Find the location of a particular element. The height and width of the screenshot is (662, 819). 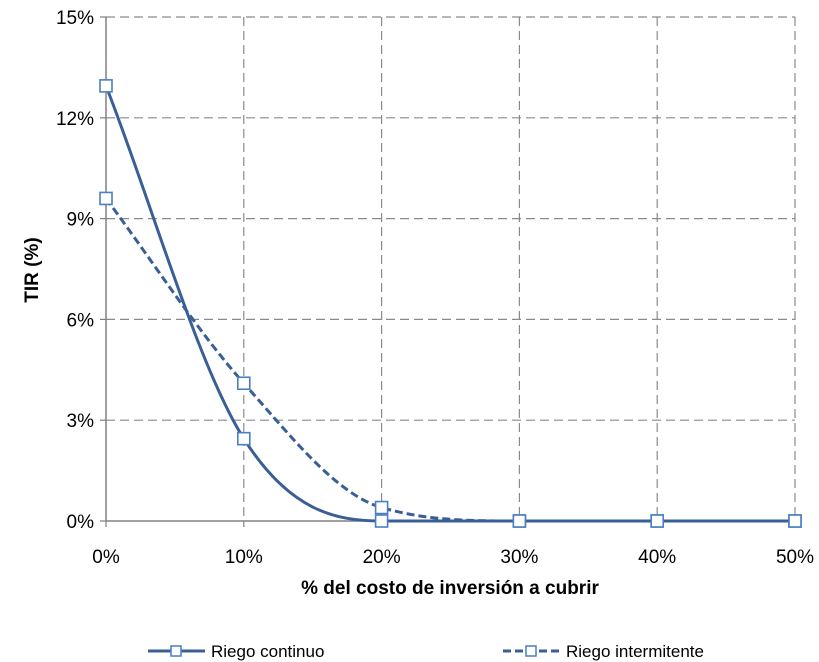

legend-marker-riego-intermitente is located at coordinates (531, 651).